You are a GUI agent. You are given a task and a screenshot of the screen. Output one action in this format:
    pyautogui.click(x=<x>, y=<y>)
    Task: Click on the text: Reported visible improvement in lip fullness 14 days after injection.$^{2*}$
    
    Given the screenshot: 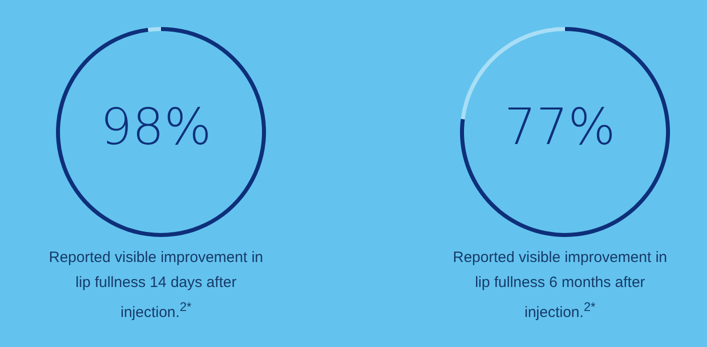 What is the action you would take?
    pyautogui.click(x=156, y=285)
    